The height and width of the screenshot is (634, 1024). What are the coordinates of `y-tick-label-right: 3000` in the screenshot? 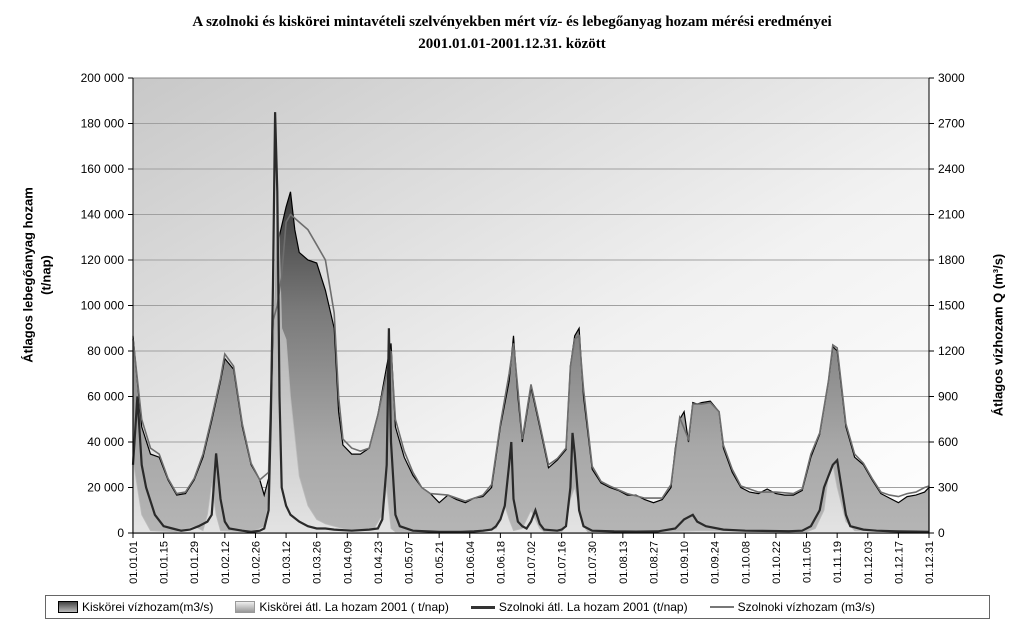 It's located at (951, 78).